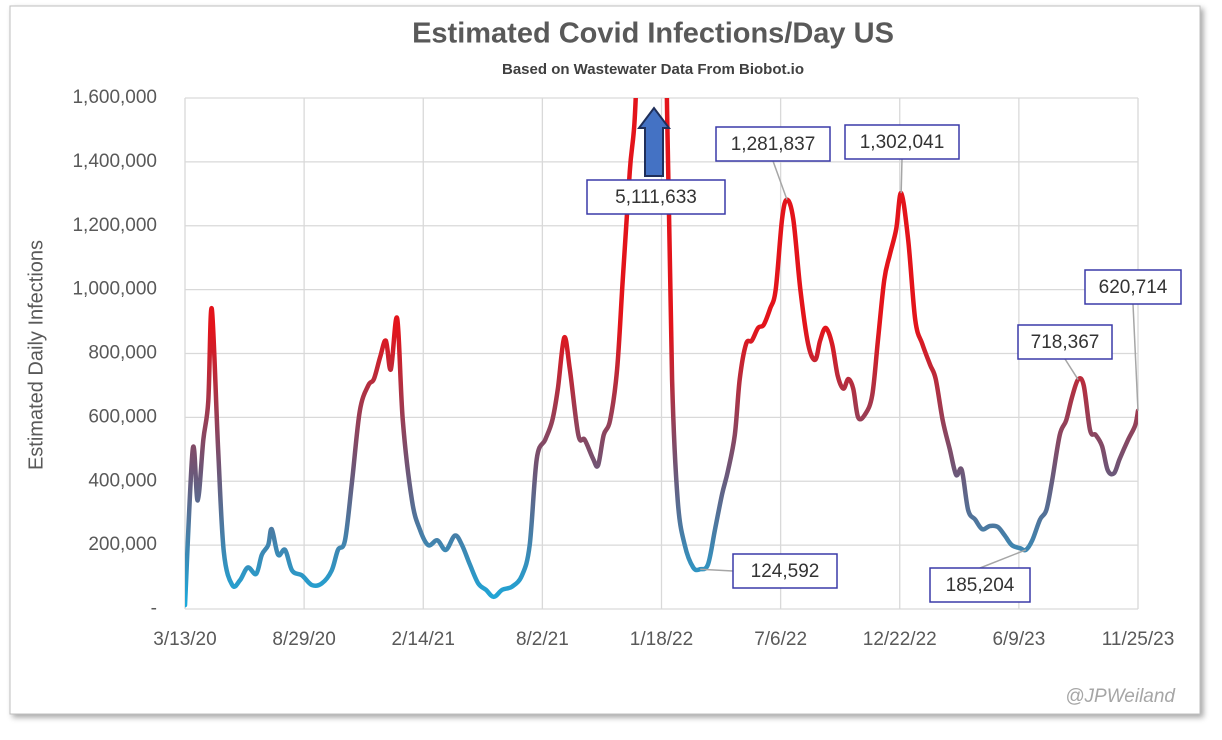 The image size is (1222, 740). I want to click on annotation-label: 1,302,041, so click(902, 142).